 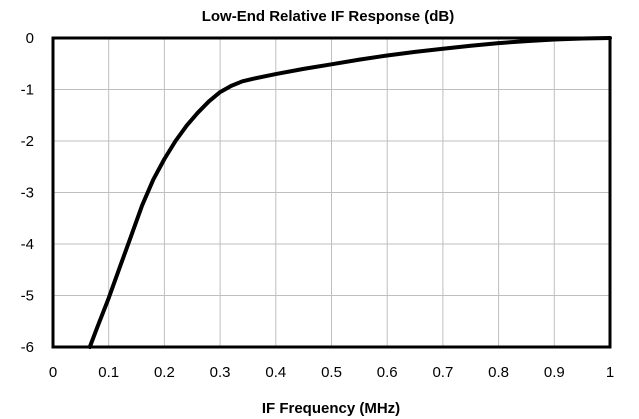 I want to click on x-tick-label: 0.2, so click(x=164, y=372).